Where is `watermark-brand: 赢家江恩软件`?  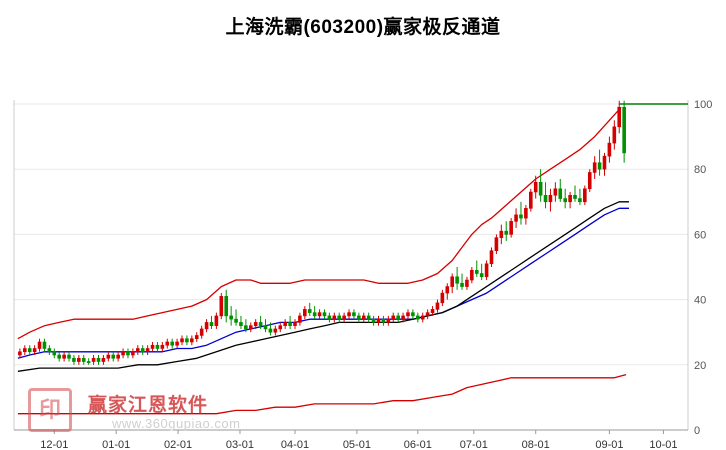 watermark-brand: 赢家江恩软件 is located at coordinates (148, 405).